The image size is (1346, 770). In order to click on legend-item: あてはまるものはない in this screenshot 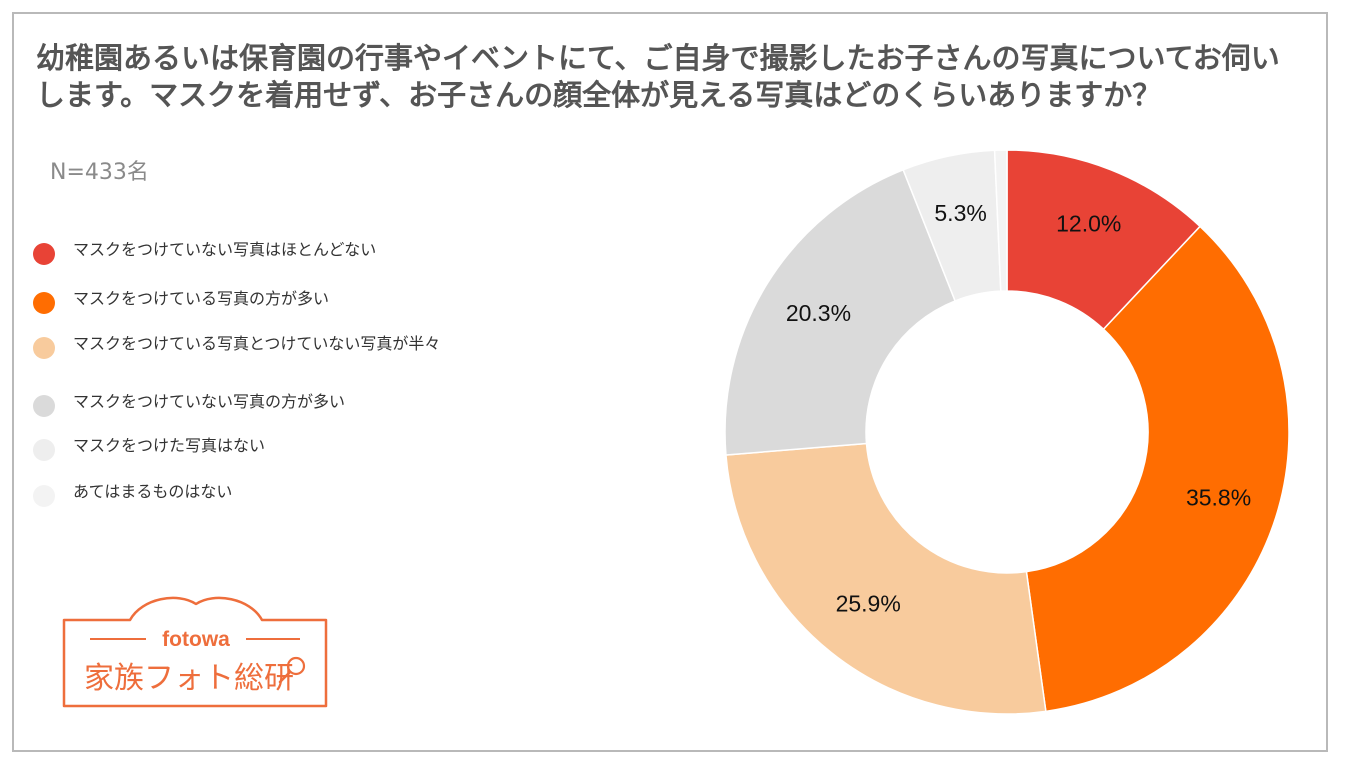, I will do `click(258, 494)`.